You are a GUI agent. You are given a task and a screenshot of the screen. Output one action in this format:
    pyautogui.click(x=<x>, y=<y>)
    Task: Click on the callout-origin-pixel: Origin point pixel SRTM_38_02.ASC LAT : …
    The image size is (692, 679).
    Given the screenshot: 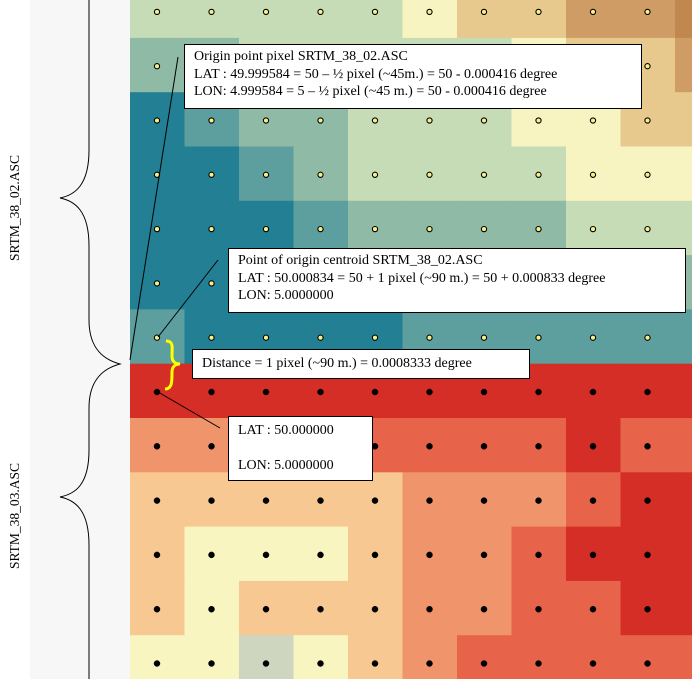 What is the action you would take?
    pyautogui.click(x=413, y=76)
    